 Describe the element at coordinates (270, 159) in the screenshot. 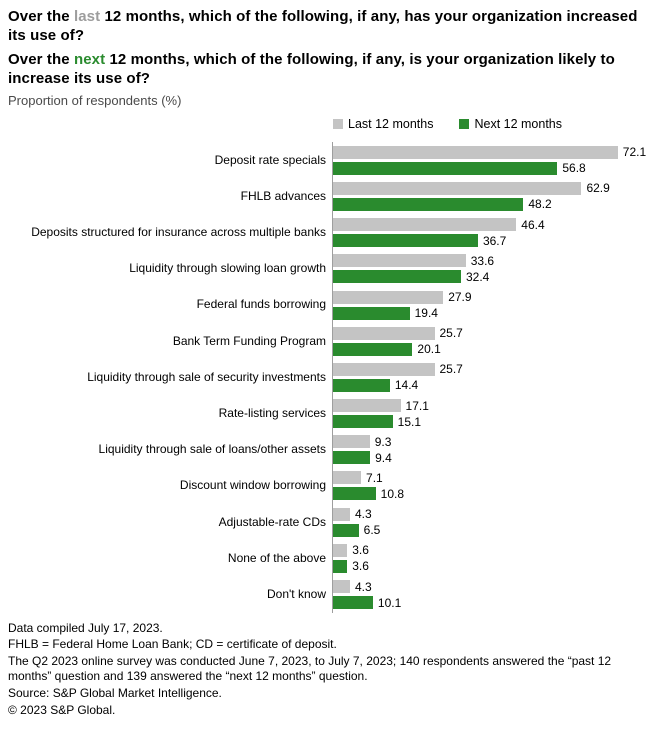

I see `category-label: Deposit rate specials` at that location.